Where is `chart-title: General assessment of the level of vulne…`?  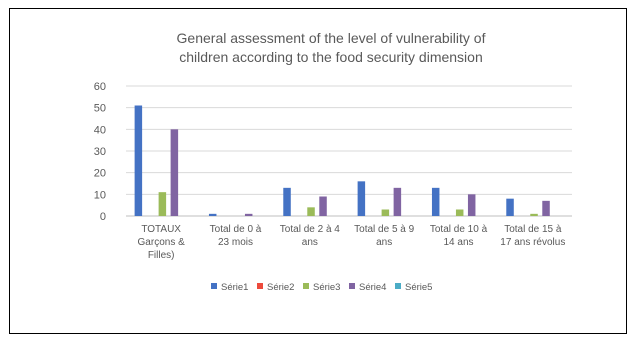
chart-title: General assessment of the level of vulne… is located at coordinates (331, 47).